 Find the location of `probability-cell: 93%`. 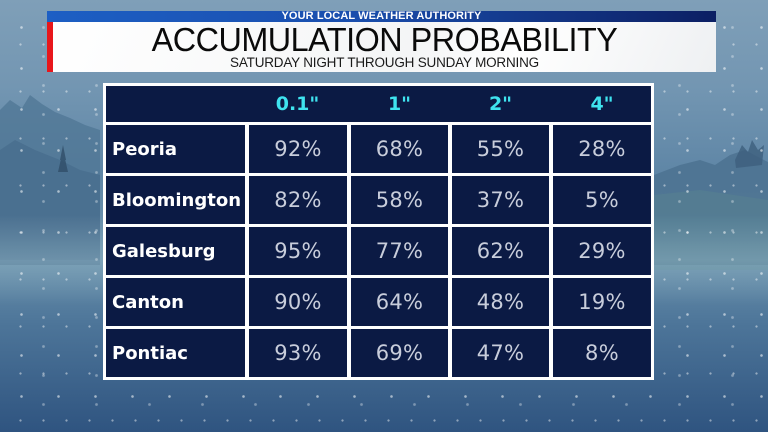

probability-cell: 93% is located at coordinates (298, 353).